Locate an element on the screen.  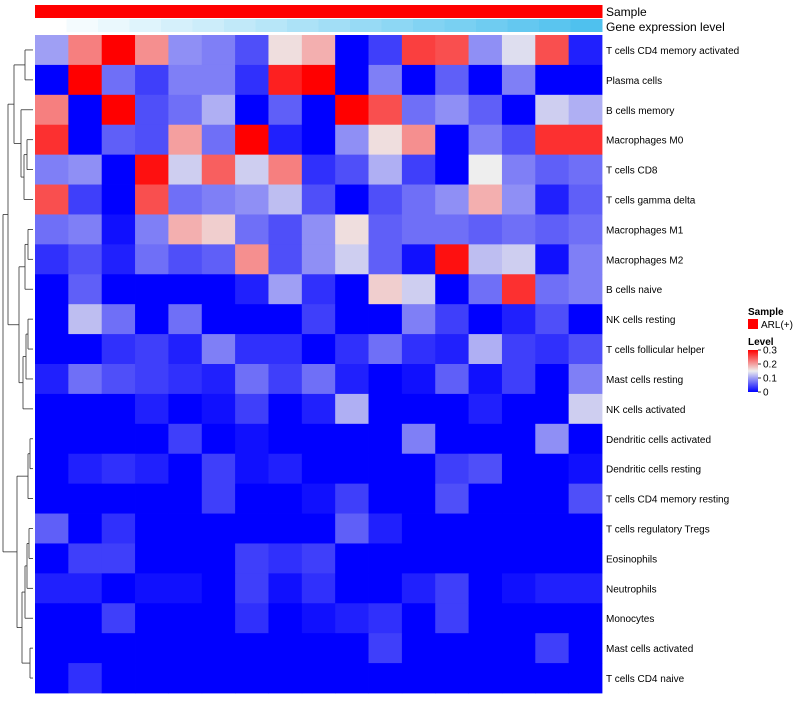
expression-annotation-cell is located at coordinates (555, 25).